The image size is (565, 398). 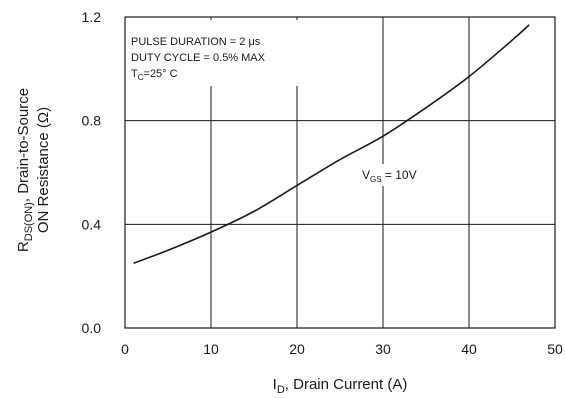 I want to click on annotation-box, so click(x=222, y=53).